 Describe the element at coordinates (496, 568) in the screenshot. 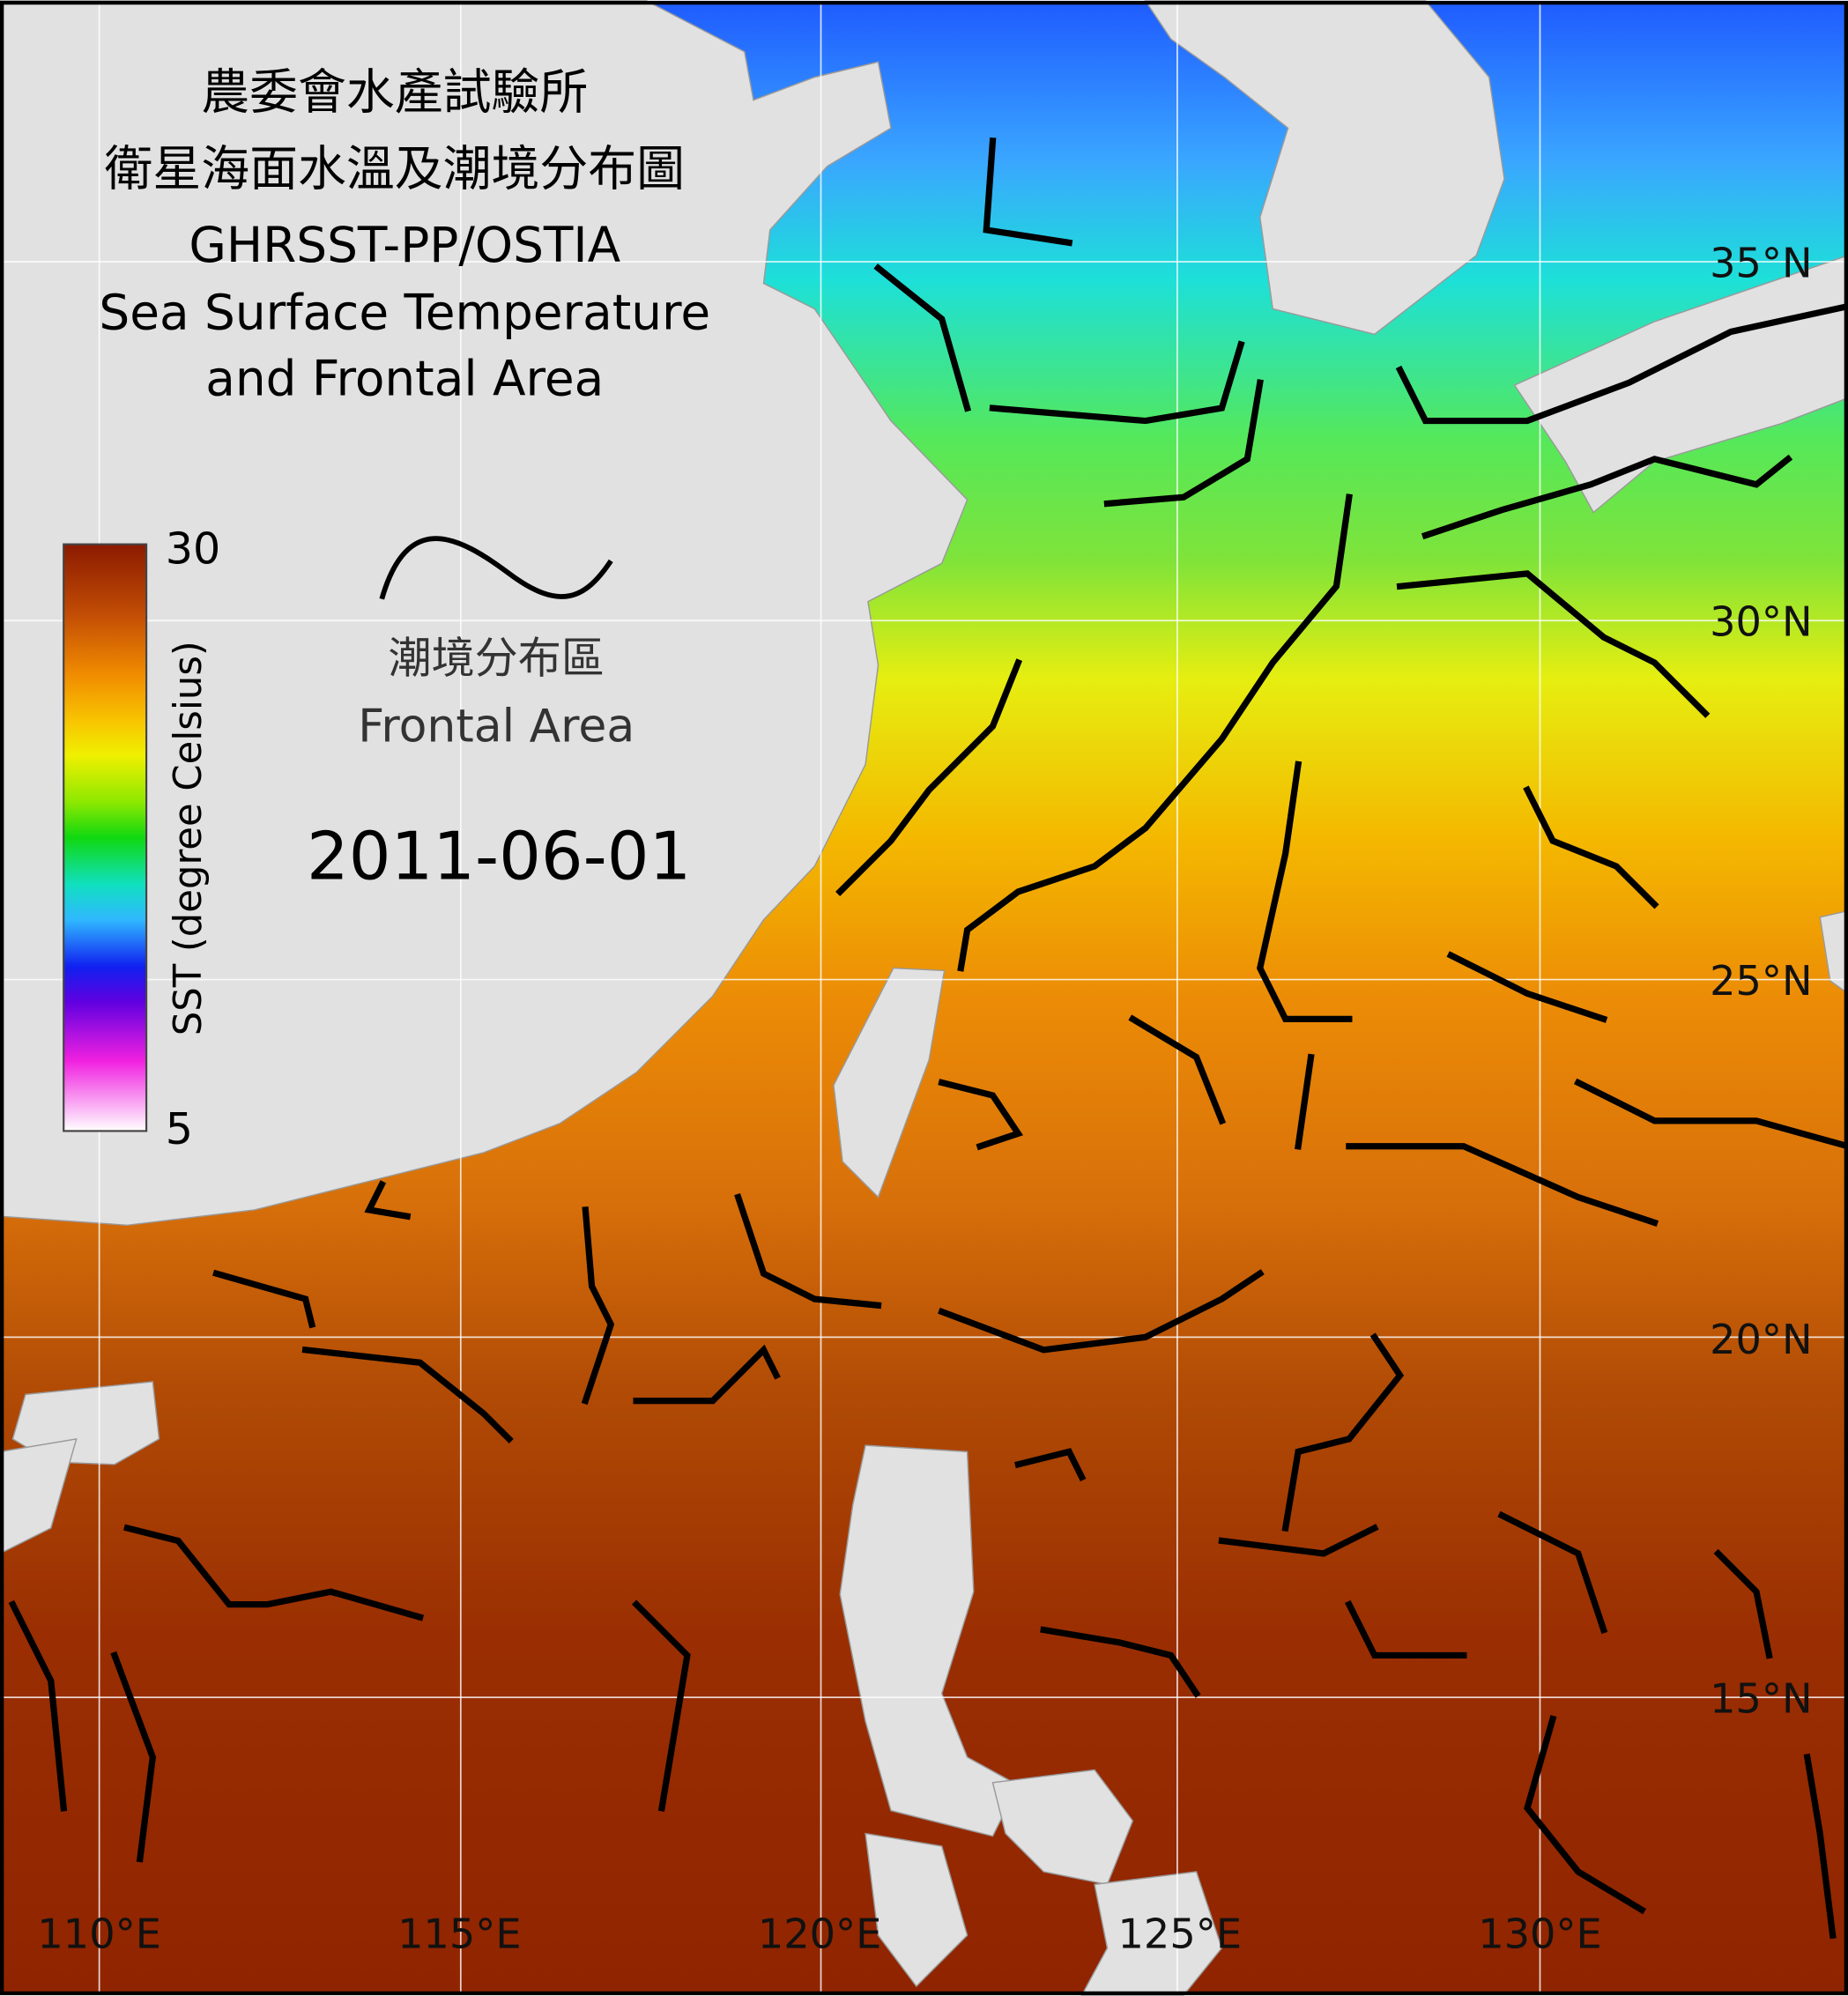

I see `legend-symbol` at that location.